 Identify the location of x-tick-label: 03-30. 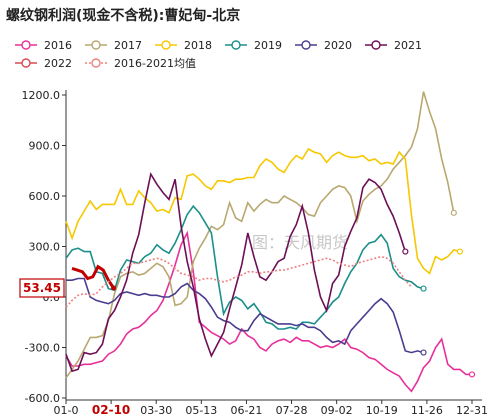
(156, 410).